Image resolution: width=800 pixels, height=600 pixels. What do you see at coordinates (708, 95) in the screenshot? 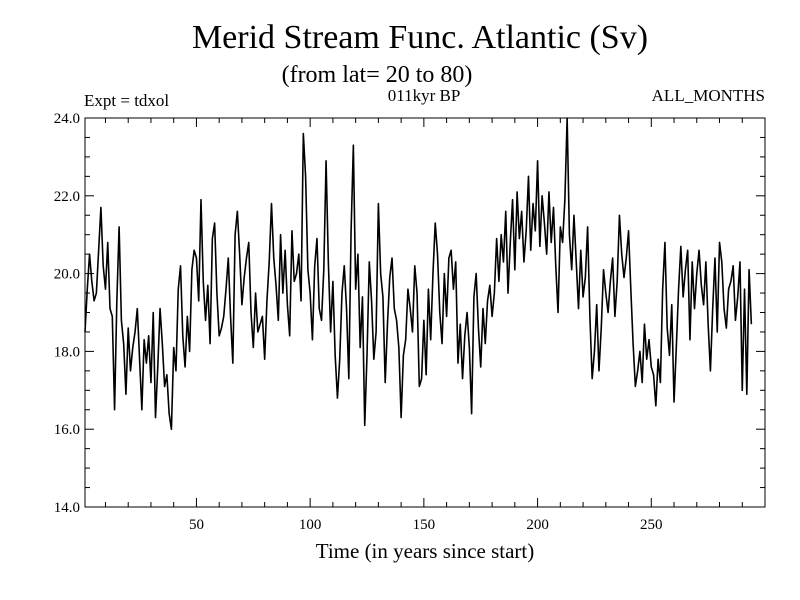
I see `months-label: ALL_MONTHS` at bounding box center [708, 95].